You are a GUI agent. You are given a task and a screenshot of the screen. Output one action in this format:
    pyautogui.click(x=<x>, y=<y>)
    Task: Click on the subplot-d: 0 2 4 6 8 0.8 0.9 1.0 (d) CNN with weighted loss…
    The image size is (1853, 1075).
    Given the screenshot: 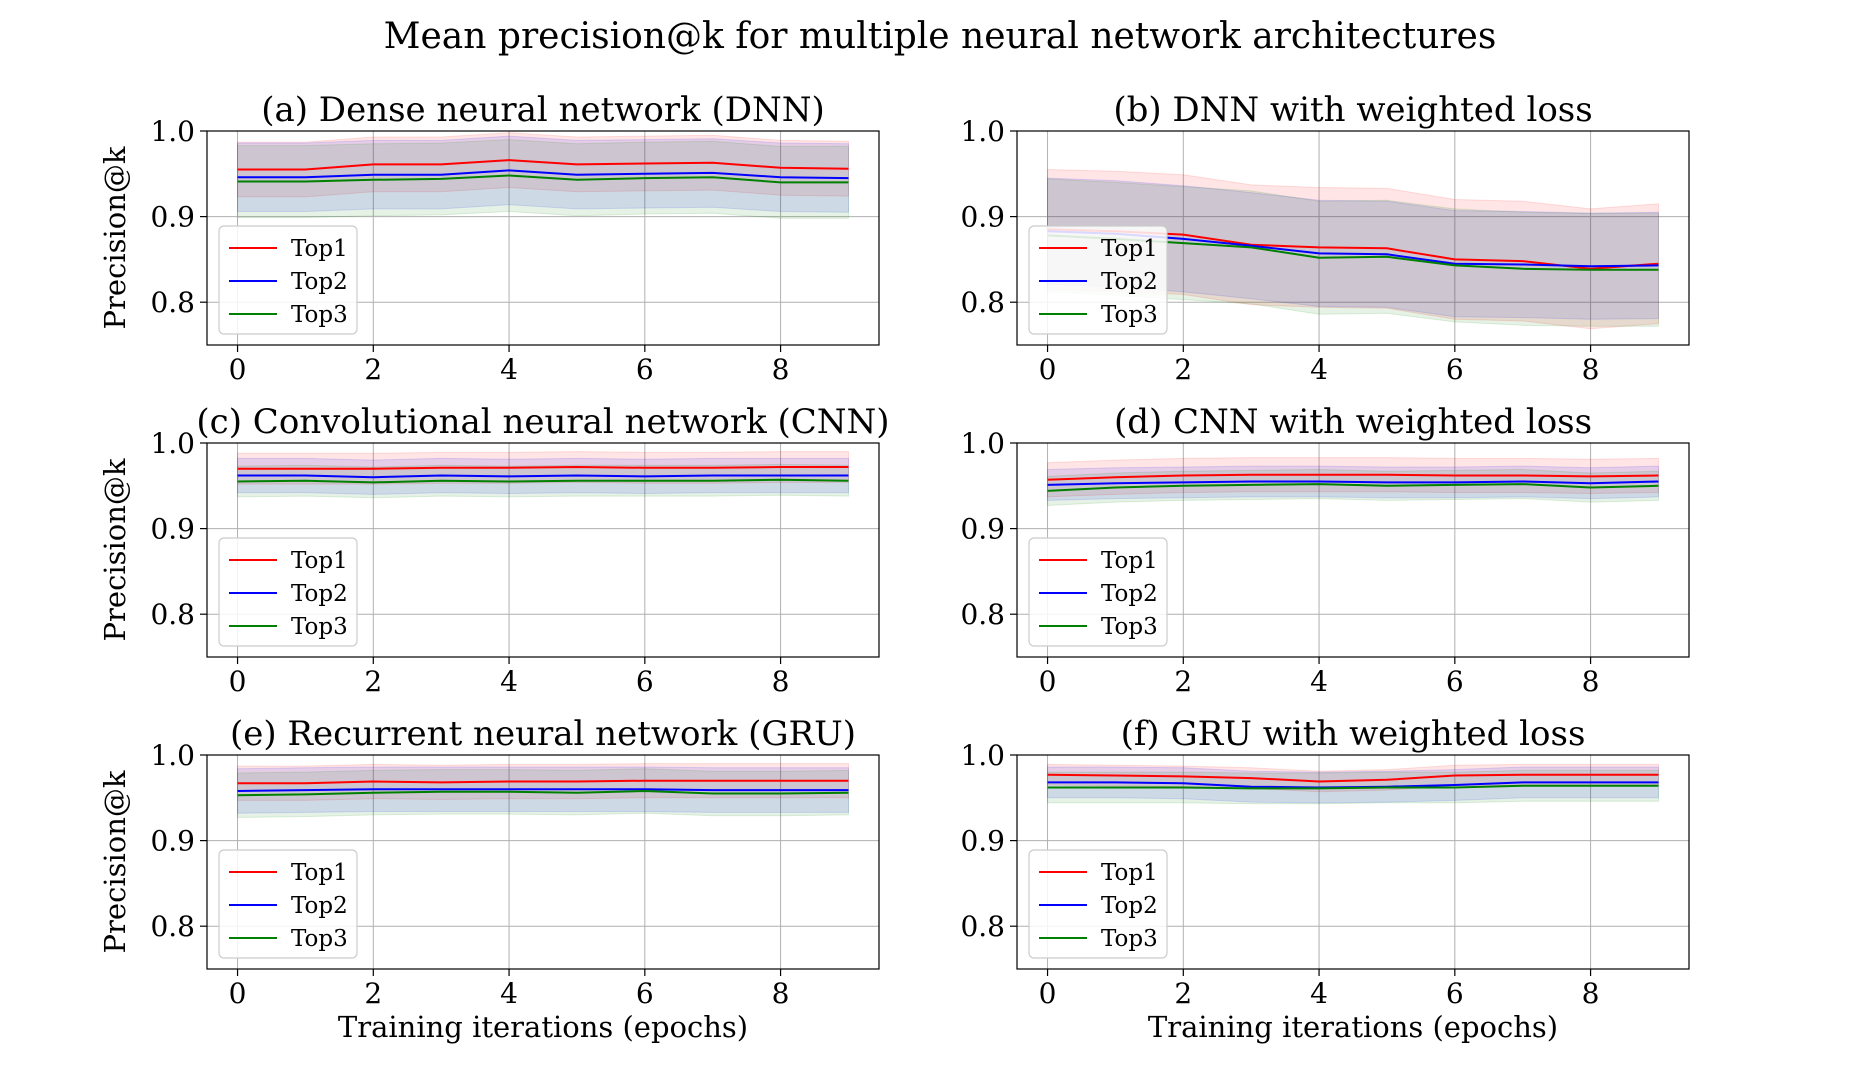 What is the action you would take?
    pyautogui.click(x=1325, y=550)
    